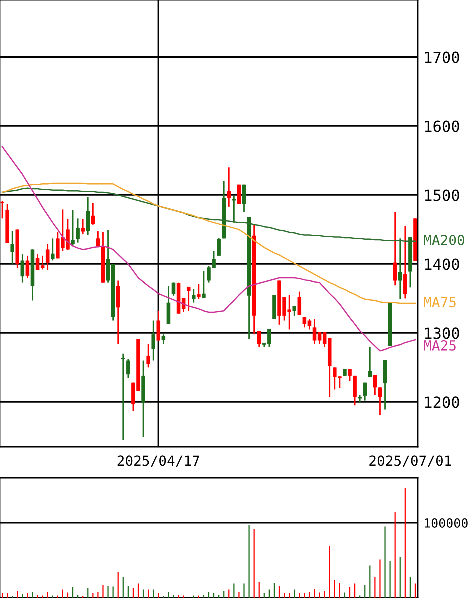  What do you see at coordinates (442, 196) in the screenshot?
I see `y-tick-label: 1500` at bounding box center [442, 196].